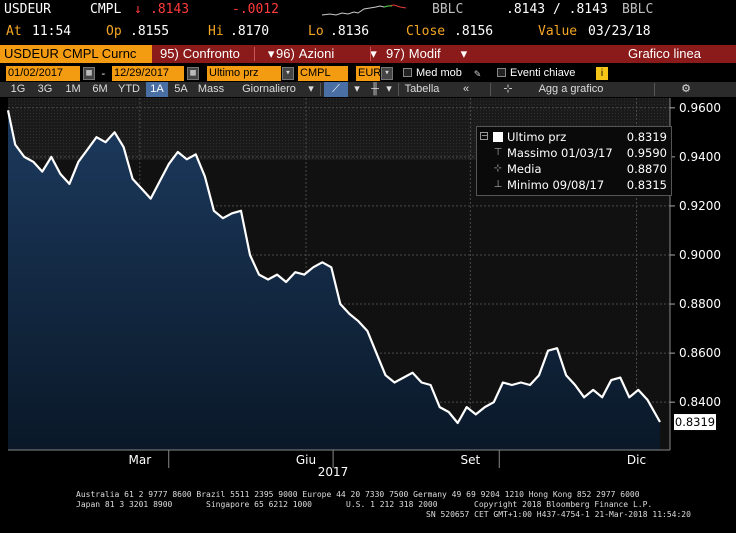 The height and width of the screenshot is (533, 736). I want to click on x-axis-year: 2017, so click(333, 472).